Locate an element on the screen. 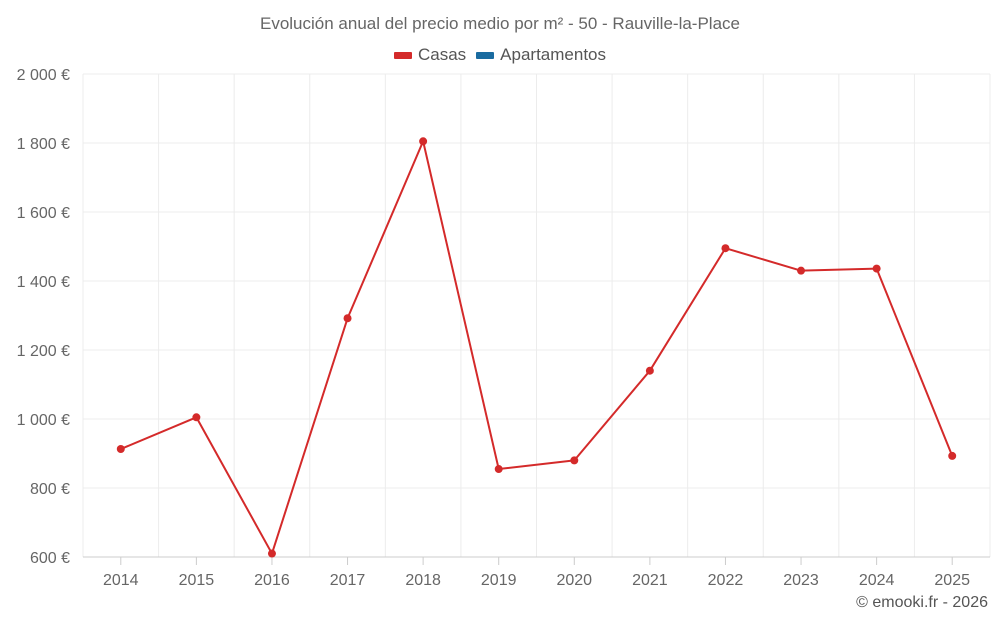 The height and width of the screenshot is (625, 1000). y-tick-label: 800 € is located at coordinates (50, 489).